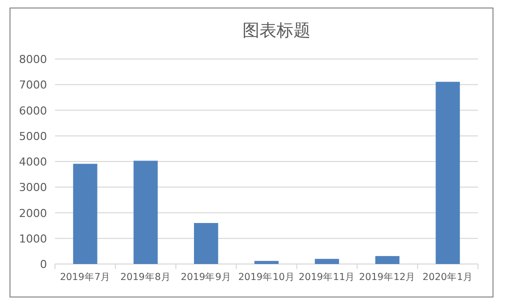 The image size is (506, 307). Describe the element at coordinates (145, 277) in the screenshot. I see `x-tick-label: 2019年8月` at that location.